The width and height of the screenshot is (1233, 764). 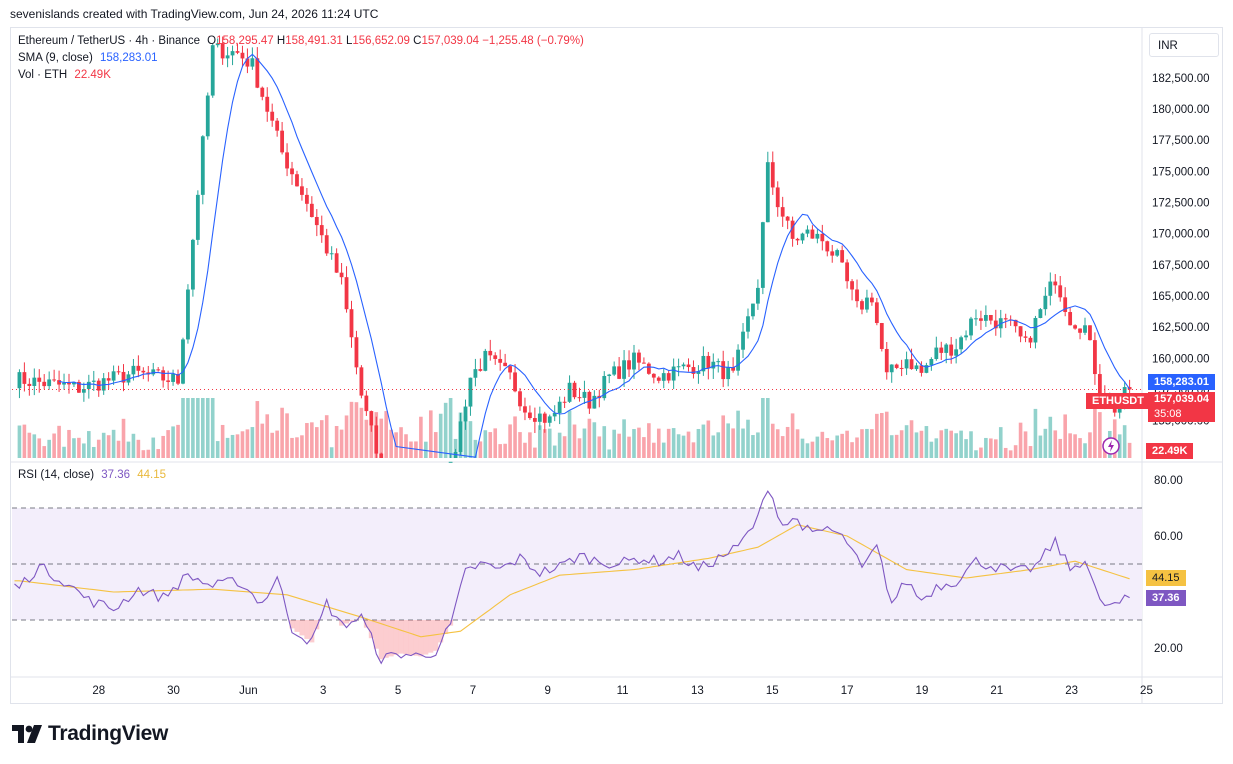 What do you see at coordinates (1182, 399) in the screenshot?
I see `last-price-value: 157,039.04` at bounding box center [1182, 399].